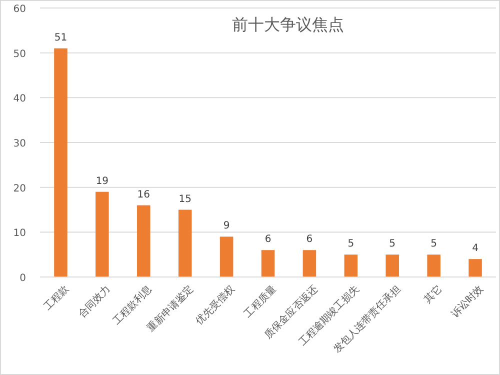 This screenshot has height=375, width=500. What do you see at coordinates (467, 301) in the screenshot?
I see `x-tick-label: 诉讼时效` at bounding box center [467, 301].